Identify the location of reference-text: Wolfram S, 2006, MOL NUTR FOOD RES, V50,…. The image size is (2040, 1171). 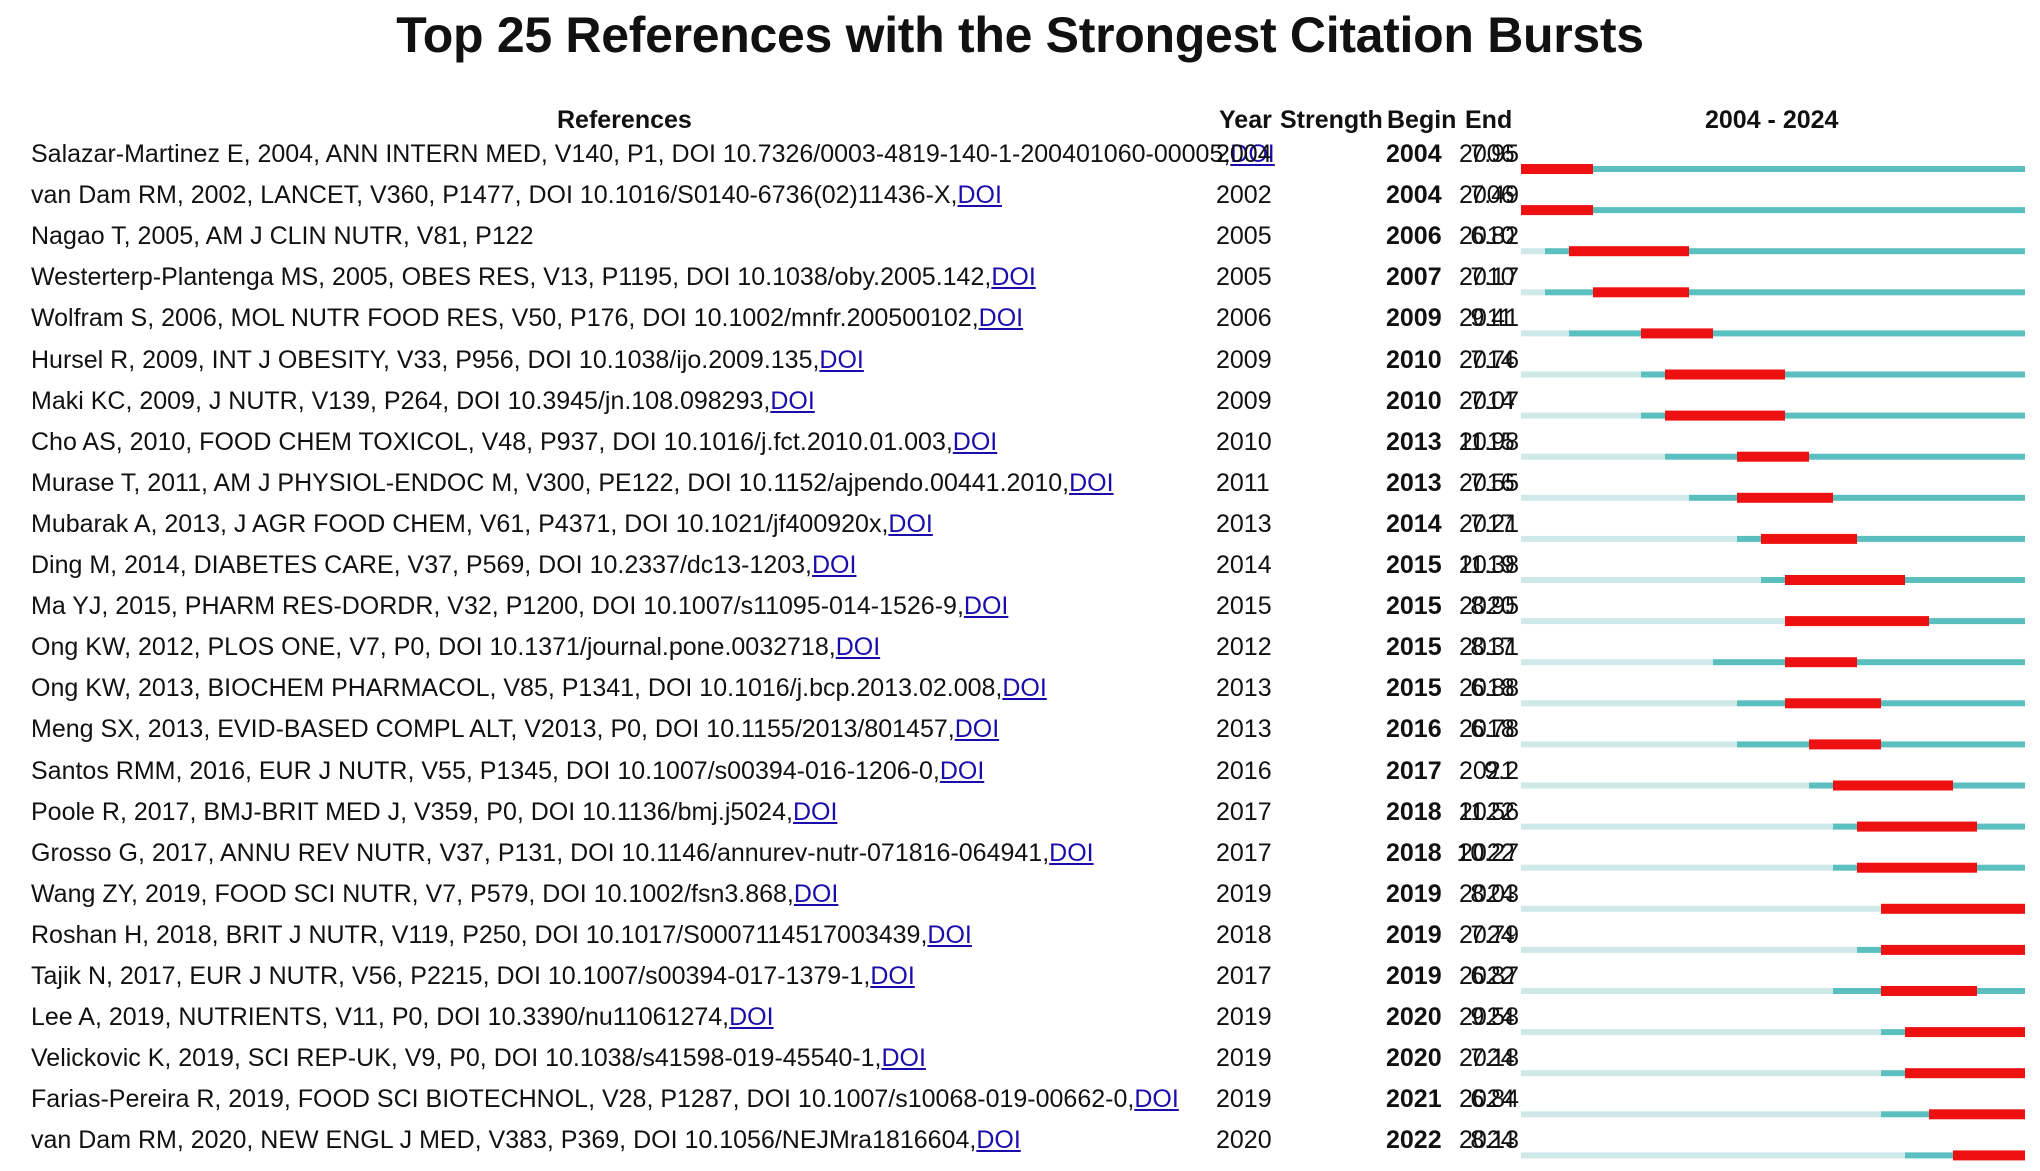
(527, 318).